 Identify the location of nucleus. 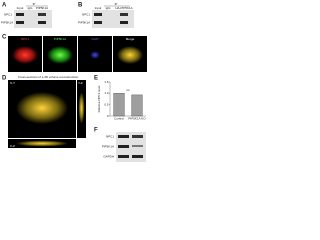
(95, 55).